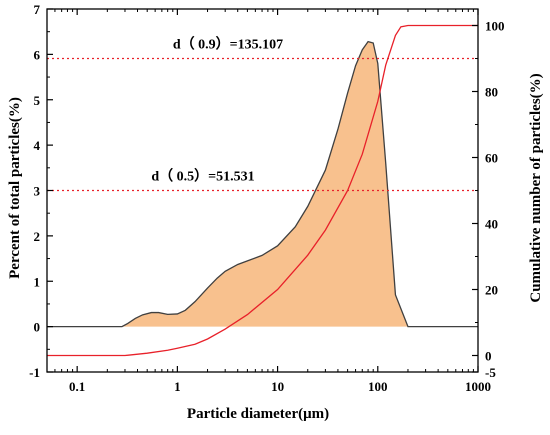 Image resolution: width=550 pixels, height=435 pixels. I want to click on right-y-tick-label: 80, so click(491, 92).